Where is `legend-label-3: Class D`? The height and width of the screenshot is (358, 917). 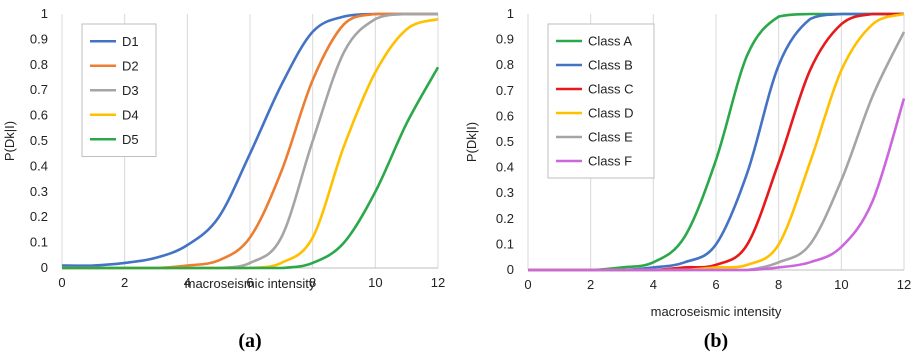 legend-label-3: Class D is located at coordinates (611, 113).